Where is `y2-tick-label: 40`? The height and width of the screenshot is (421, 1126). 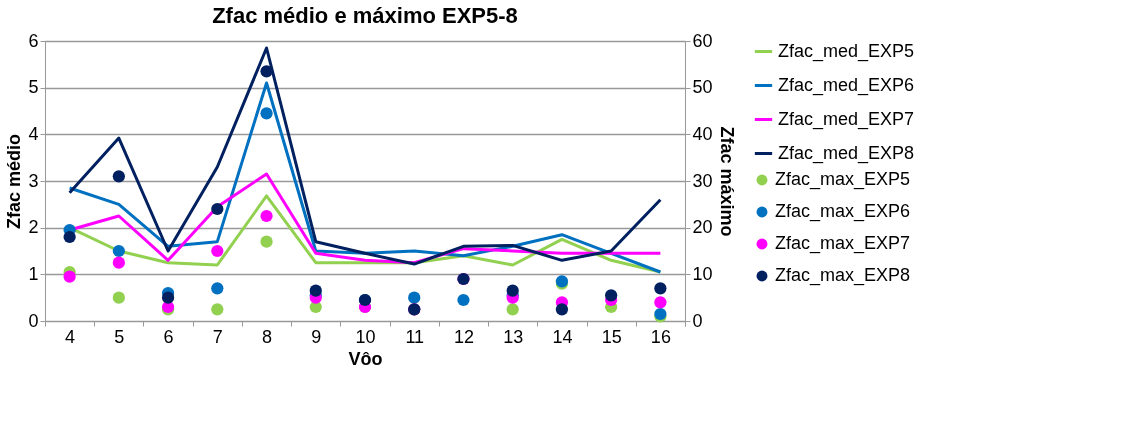 y2-tick-label: 40 is located at coordinates (702, 133).